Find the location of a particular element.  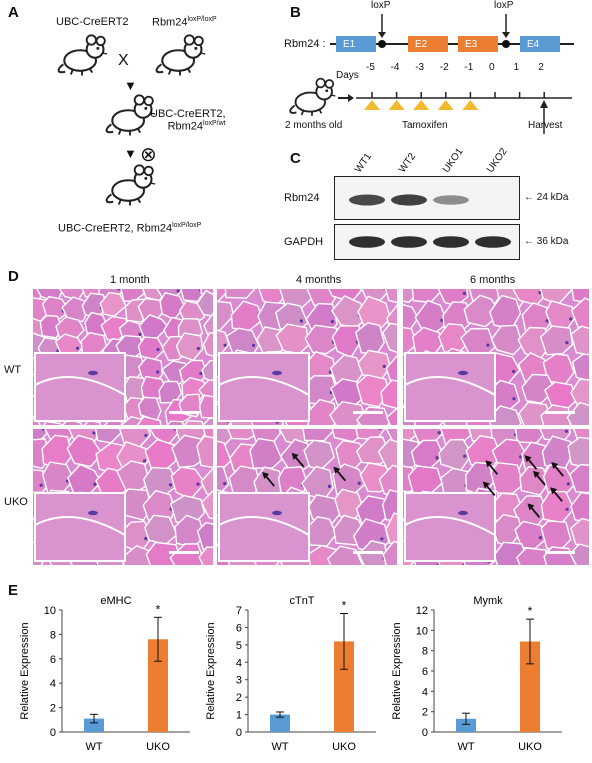

exon-e2 is located at coordinates (428, 44).